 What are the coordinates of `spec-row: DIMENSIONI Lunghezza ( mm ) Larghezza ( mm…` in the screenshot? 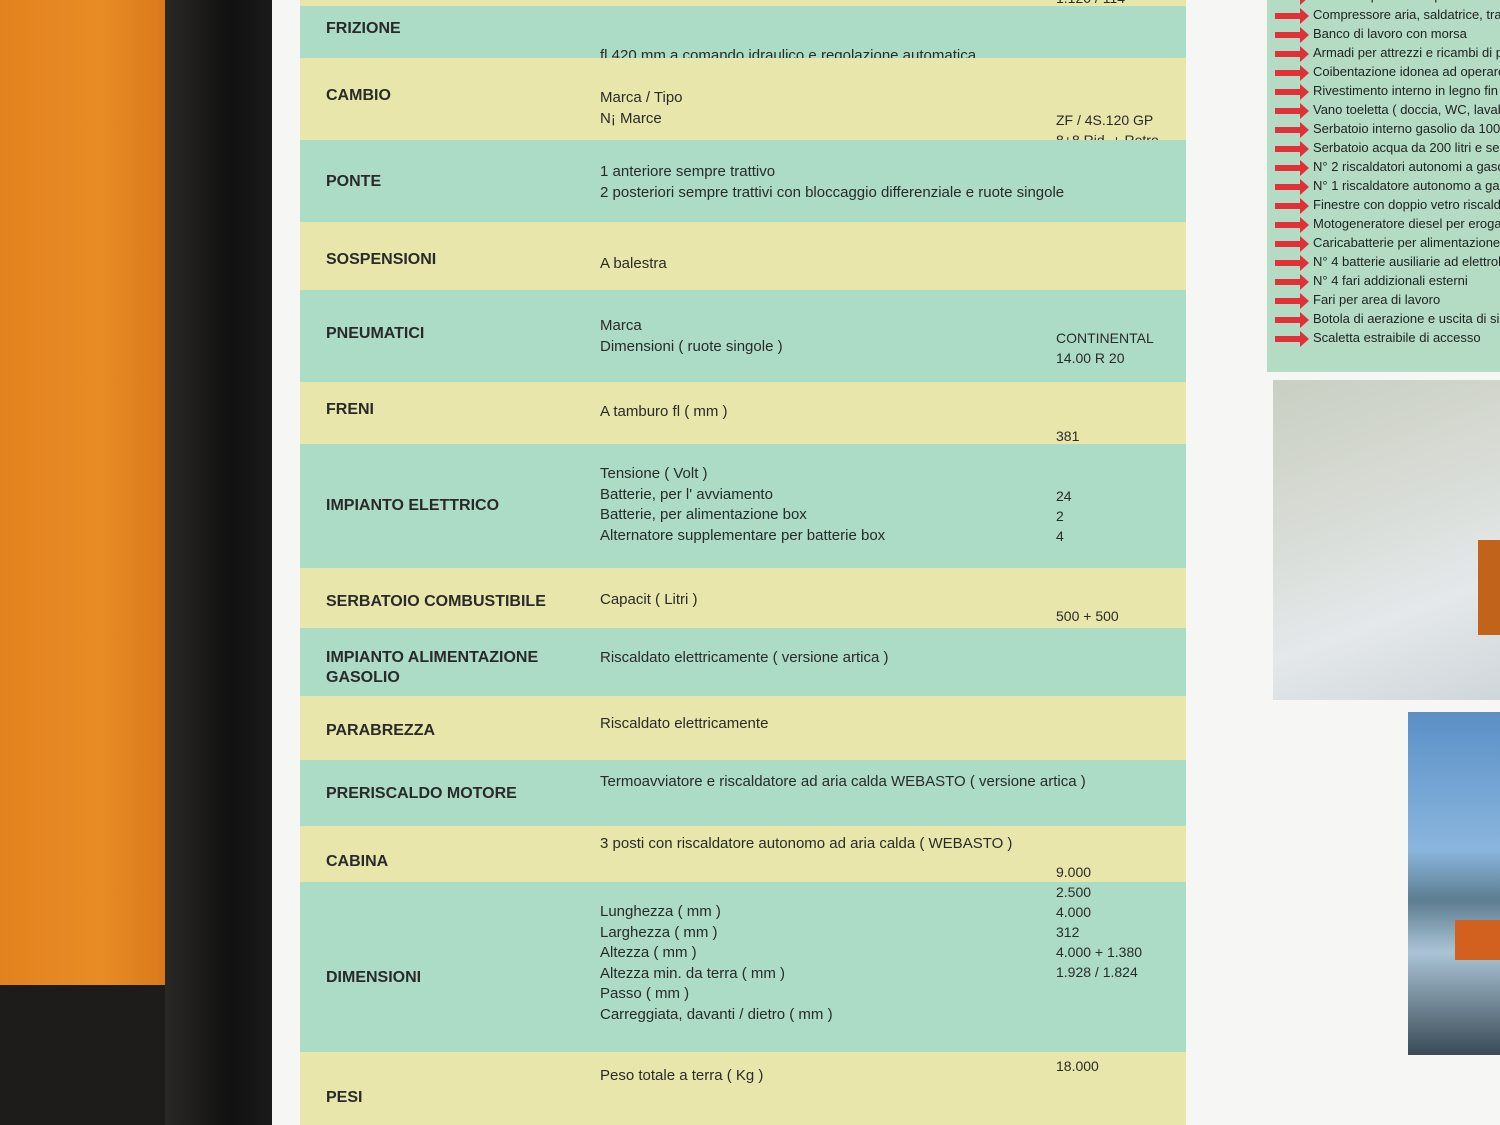 It's located at (743, 958).